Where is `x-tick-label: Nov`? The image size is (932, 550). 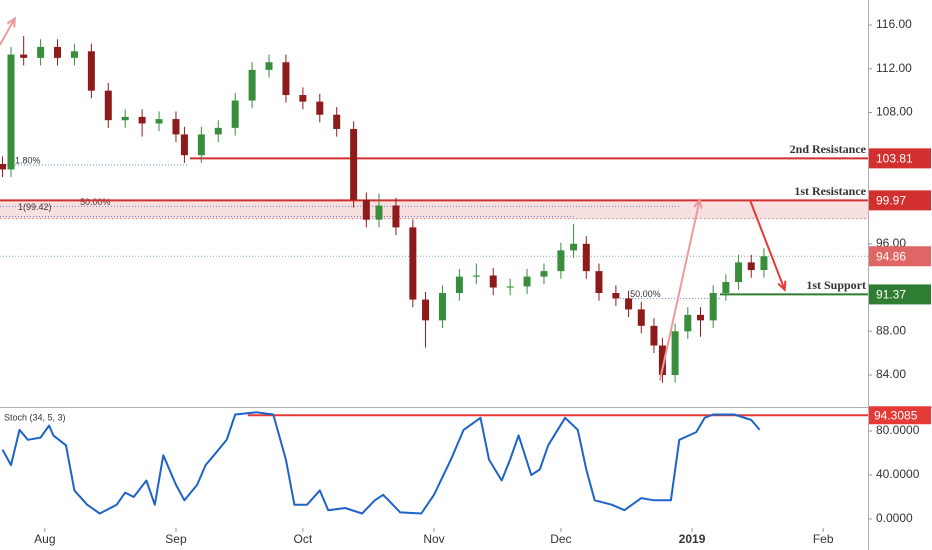
x-tick-label: Nov is located at coordinates (433, 539).